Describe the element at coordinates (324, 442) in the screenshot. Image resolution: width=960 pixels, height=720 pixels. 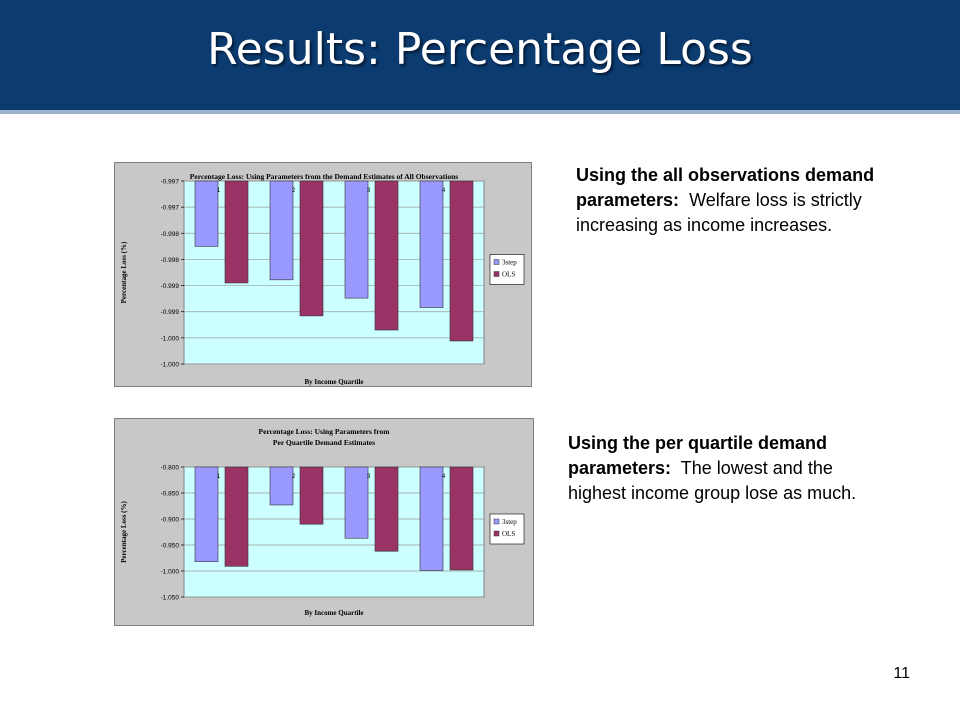
I see `c2-chart-title: Per Quartile Demand Estimates` at that location.